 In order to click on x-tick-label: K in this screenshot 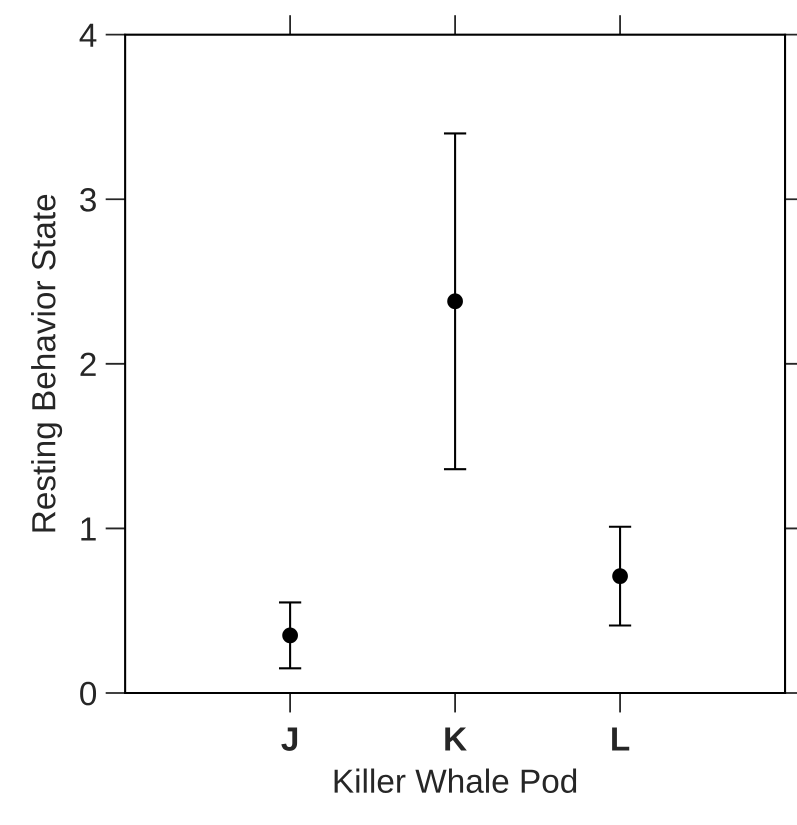, I will do `click(456, 739)`.